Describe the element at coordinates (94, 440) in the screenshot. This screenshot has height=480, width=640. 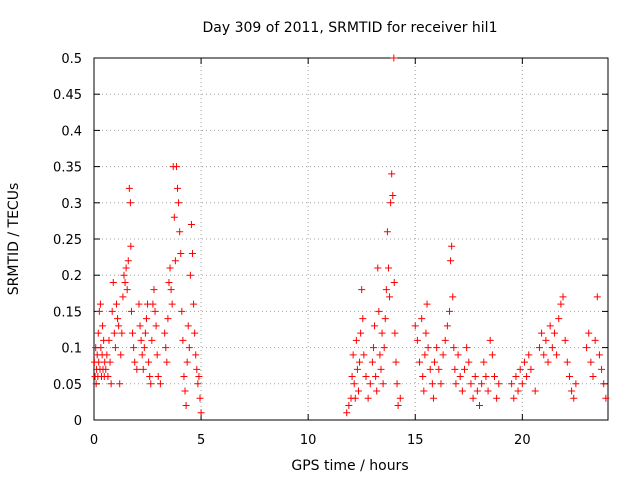
I see `x-tick-label: 0` at that location.